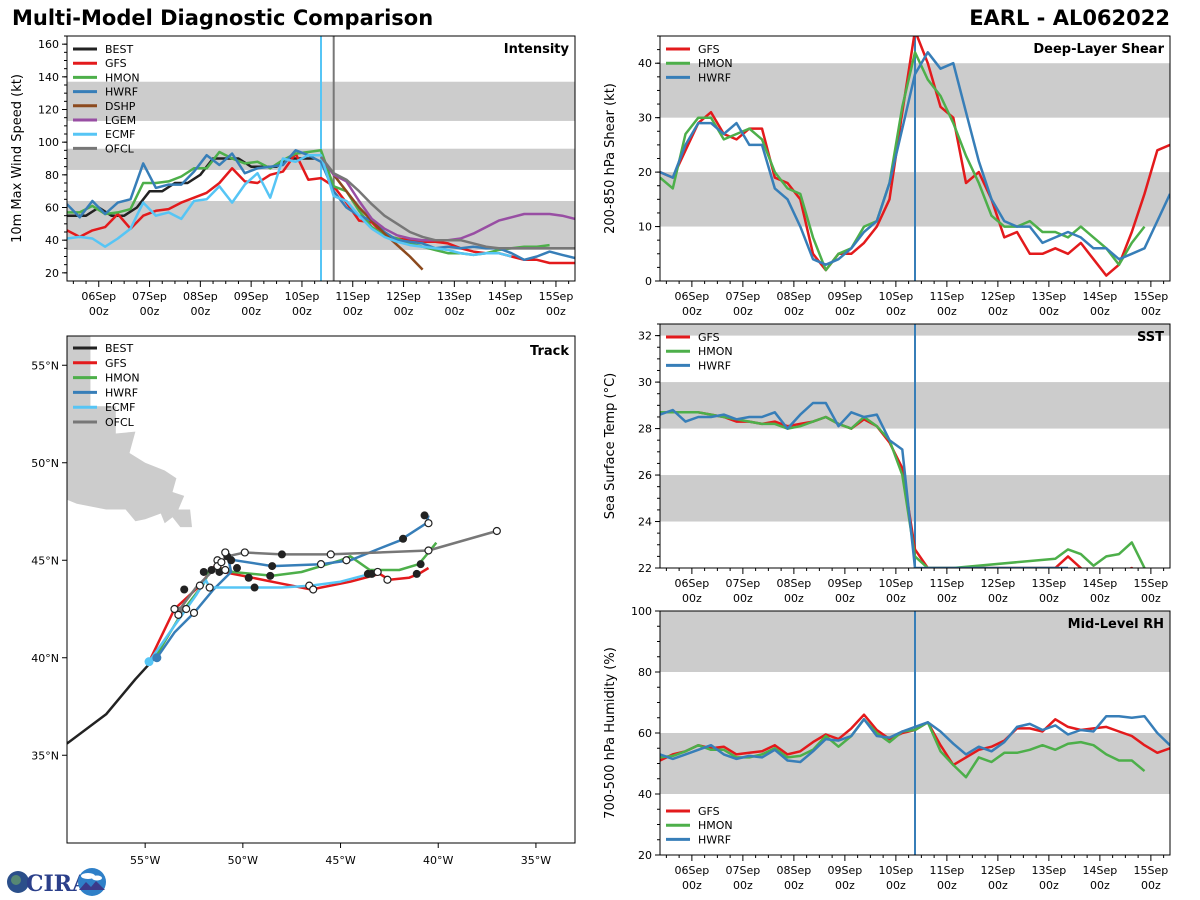 Image resolution: width=1200 pixels, height=900 pixels. What do you see at coordinates (645, 227) in the screenshot?
I see `y-tick-label: 10` at bounding box center [645, 227].